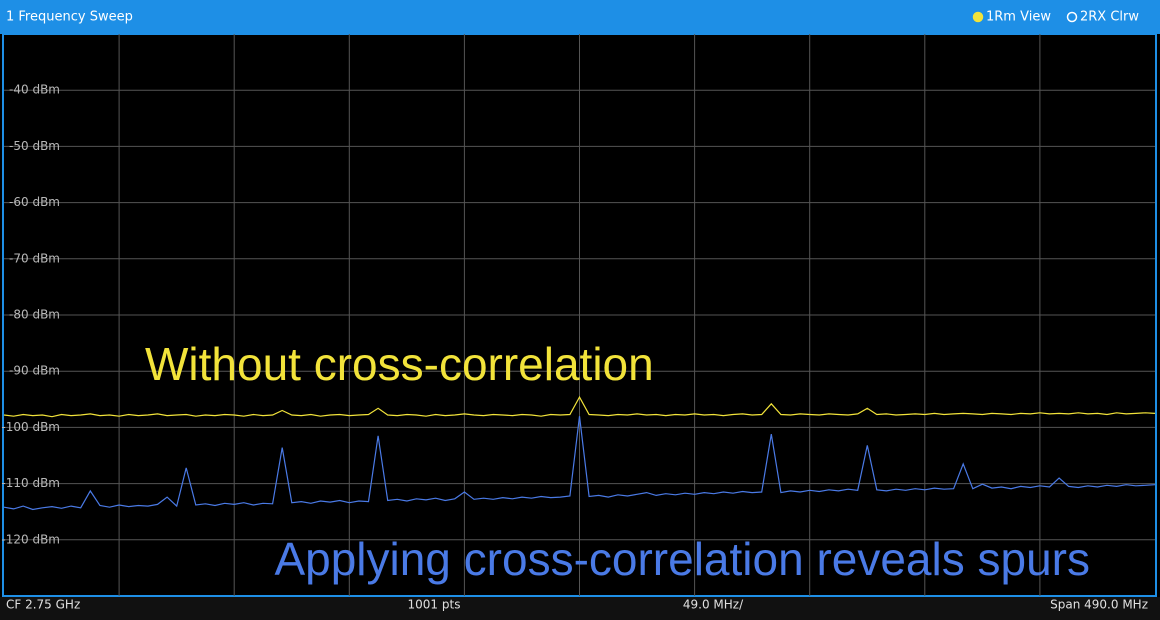  What do you see at coordinates (30, 427) in the screenshot?
I see `y-tick-label: -100 dBm` at bounding box center [30, 427].